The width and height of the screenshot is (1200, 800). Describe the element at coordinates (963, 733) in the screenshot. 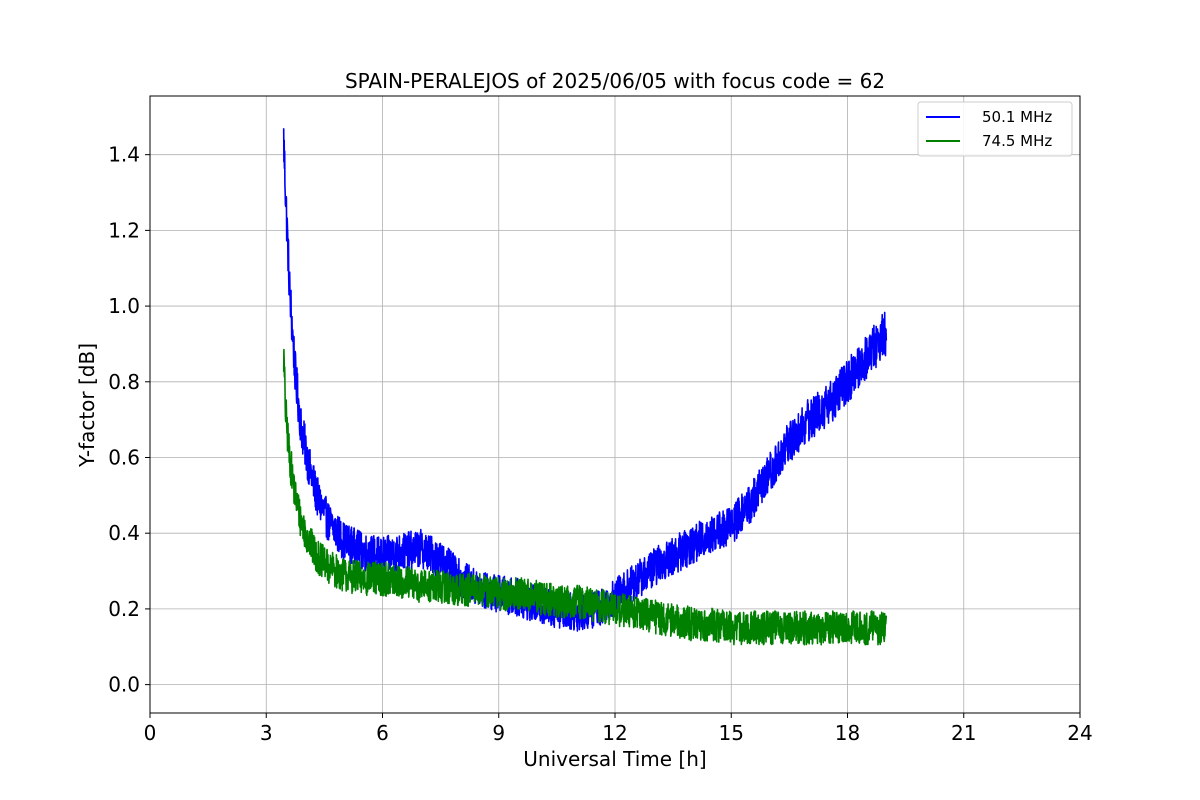

I see `x-tick-label: 21` at that location.